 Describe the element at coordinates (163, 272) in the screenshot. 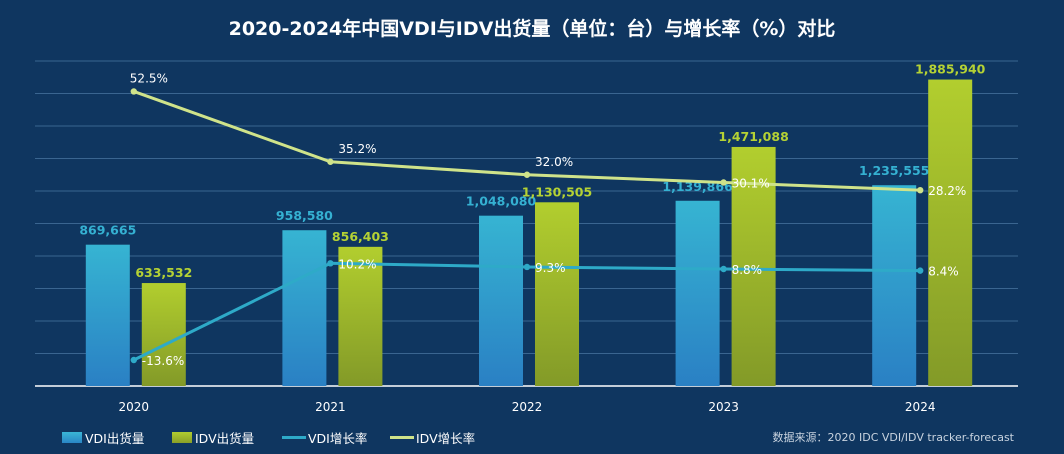

I see `bar-data-label: 633,532` at that location.